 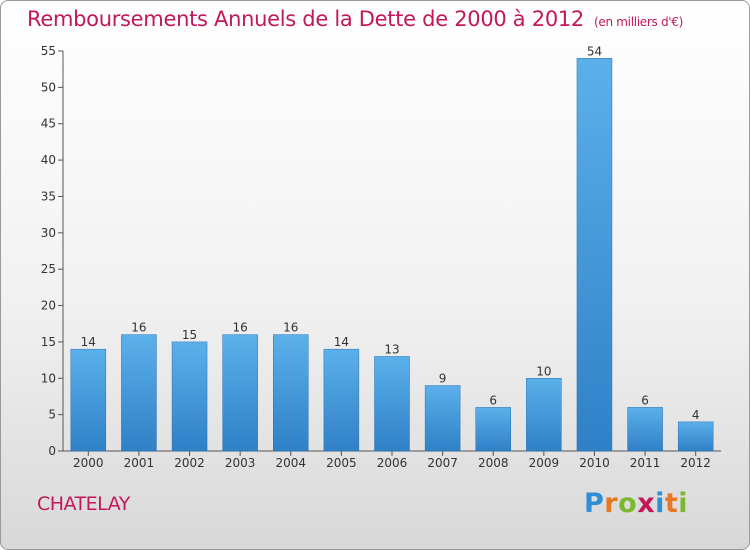 I want to click on x-tick-label: 2009, so click(x=544, y=463).